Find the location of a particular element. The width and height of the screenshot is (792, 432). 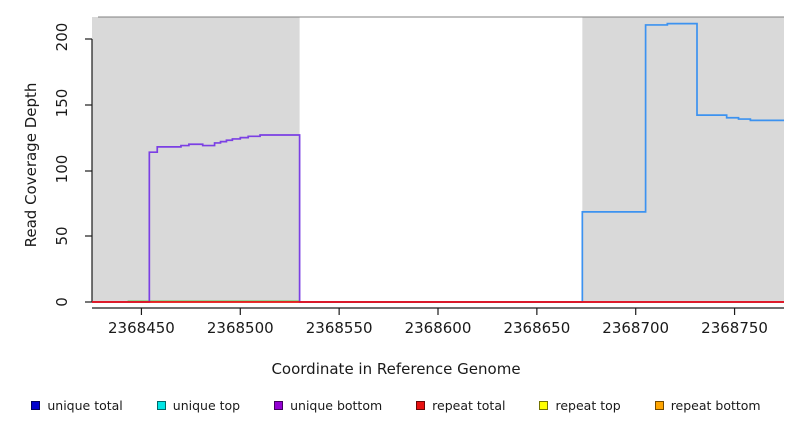

x-tick-label-0: 2368450 is located at coordinates (141, 328).